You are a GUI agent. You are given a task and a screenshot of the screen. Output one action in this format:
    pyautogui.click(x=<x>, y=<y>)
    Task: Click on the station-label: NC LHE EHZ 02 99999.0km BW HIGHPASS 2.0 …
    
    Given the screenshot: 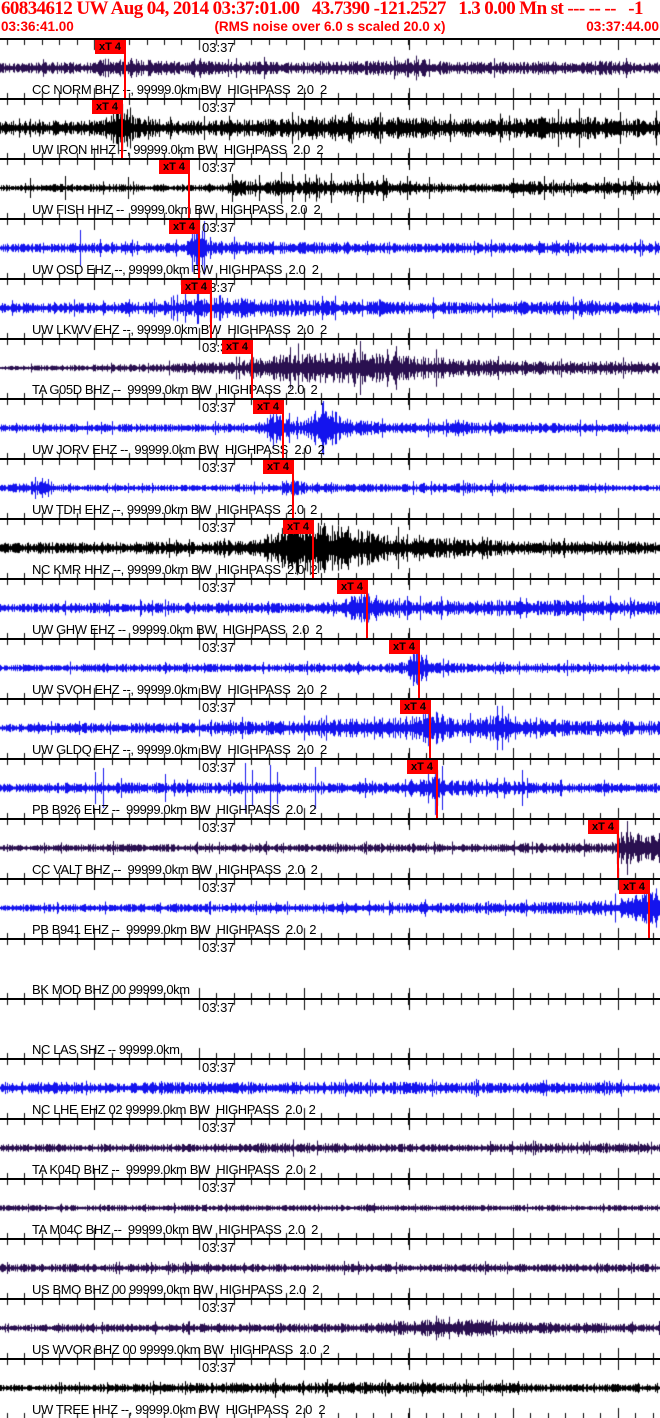 What is the action you would take?
    pyautogui.click(x=174, y=1109)
    